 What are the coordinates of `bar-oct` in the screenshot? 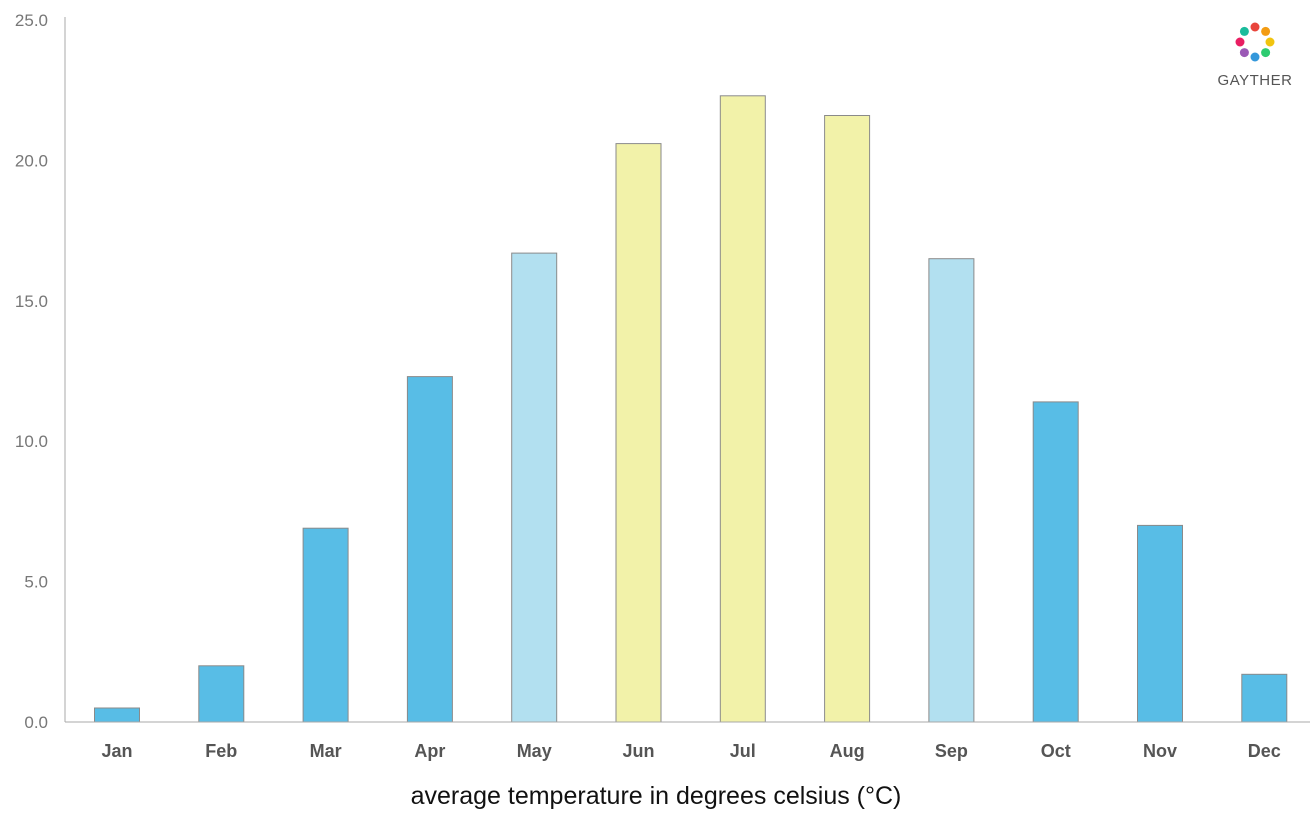 It's located at (1055, 562).